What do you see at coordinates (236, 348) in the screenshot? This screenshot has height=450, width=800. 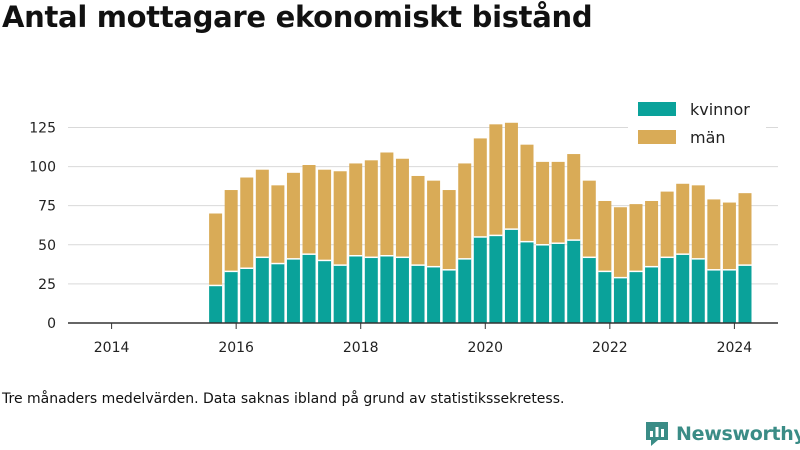 I see `x-tick-label: 2016` at bounding box center [236, 348].